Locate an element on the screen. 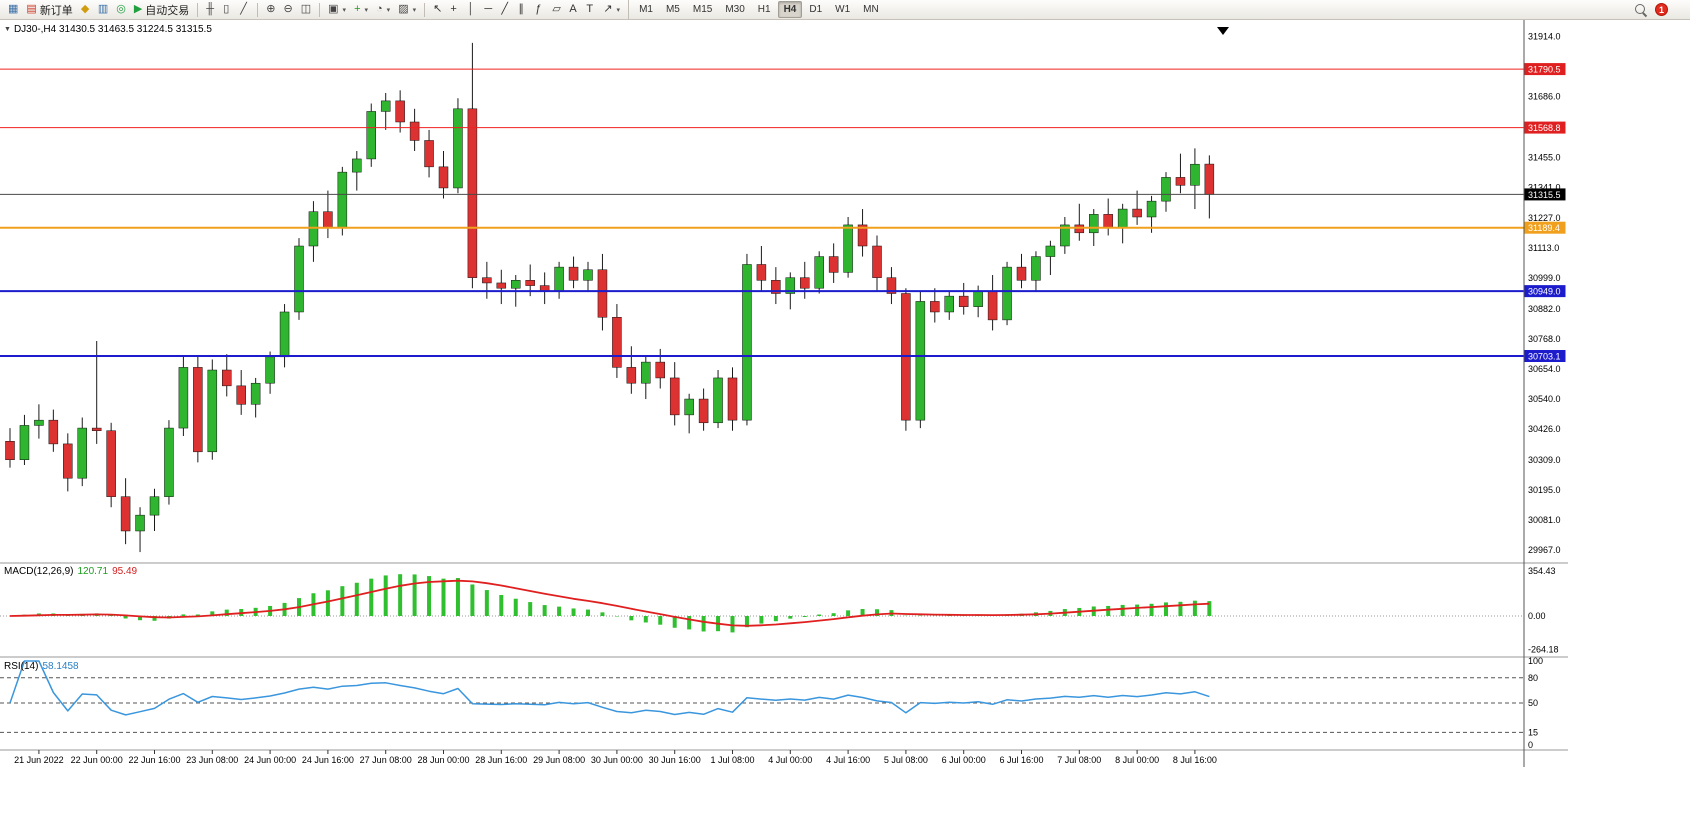  timeframe-m1-button: M1 is located at coordinates (646, 9).